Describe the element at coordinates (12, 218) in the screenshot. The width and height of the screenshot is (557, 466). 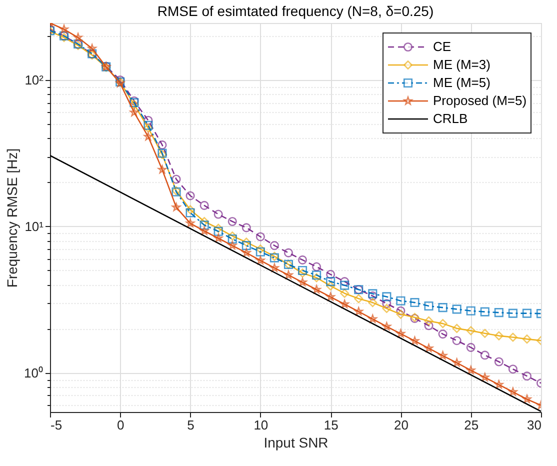
I see `y-axis-title: Frequency RMSE [Hz]` at that location.